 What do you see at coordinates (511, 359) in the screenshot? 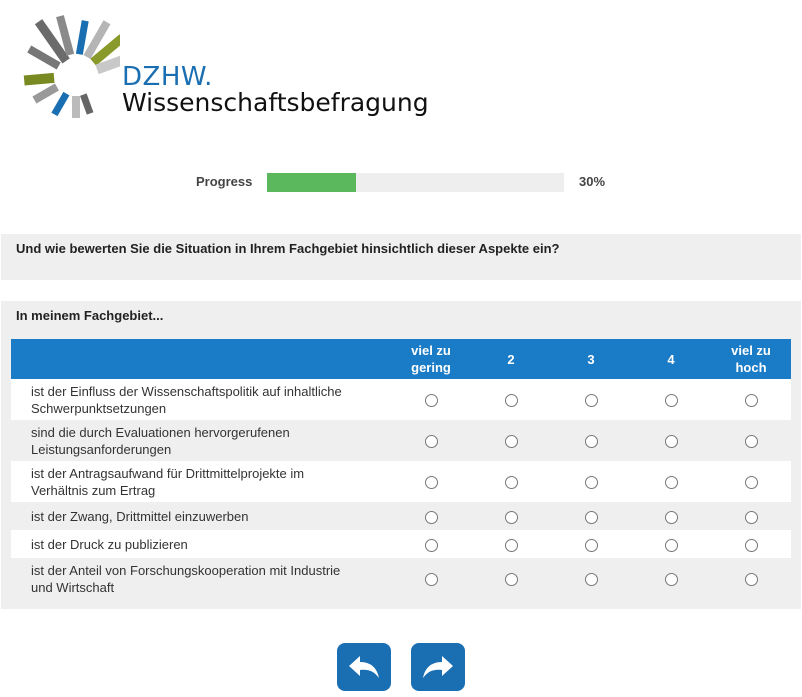
I see `column-header-2: 2` at bounding box center [511, 359].